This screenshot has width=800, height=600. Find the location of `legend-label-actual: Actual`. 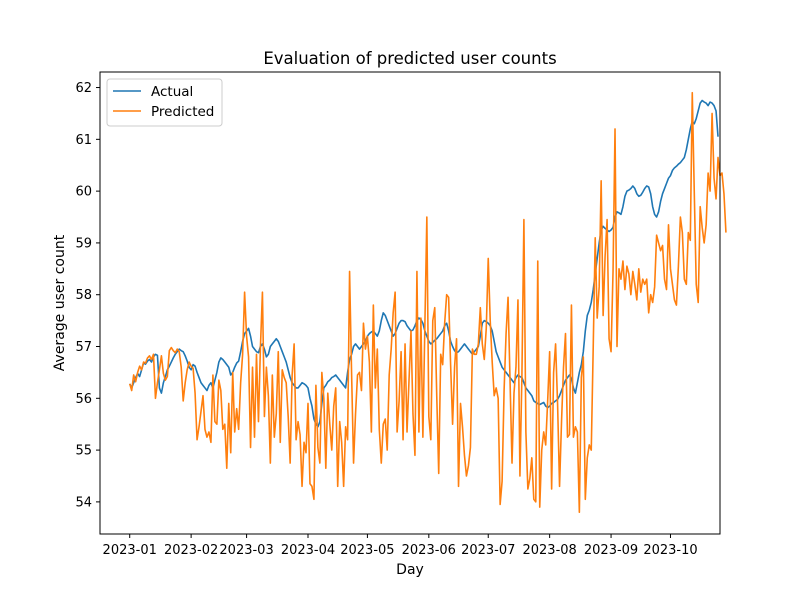

legend-label-actual: Actual is located at coordinates (172, 92).